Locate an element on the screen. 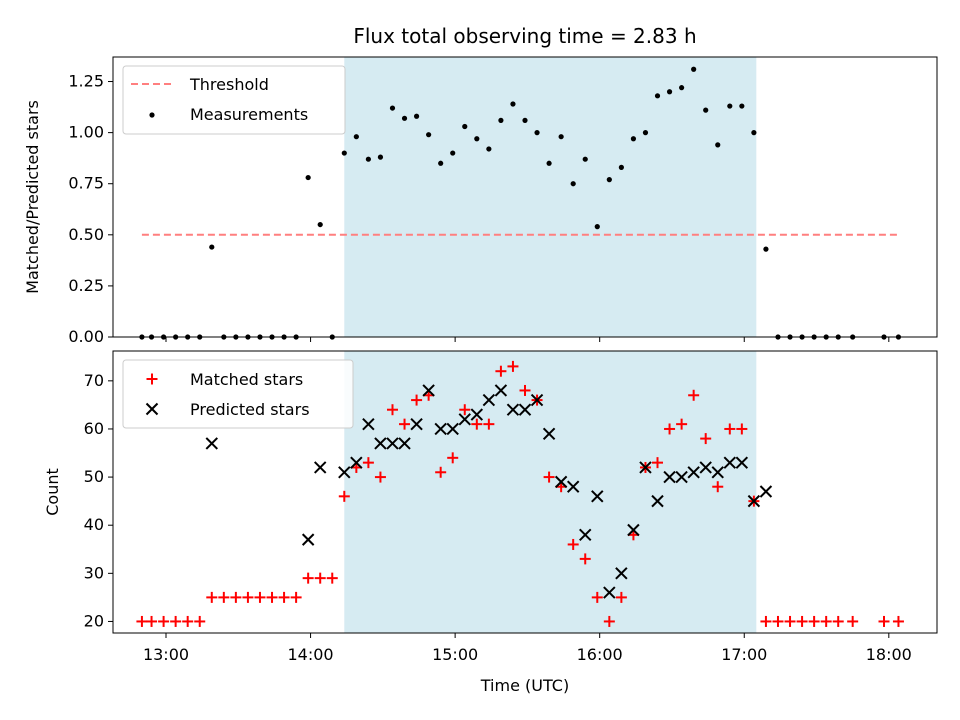 The height and width of the screenshot is (720, 960). y-tick-label: 0.25 is located at coordinates (86, 285).